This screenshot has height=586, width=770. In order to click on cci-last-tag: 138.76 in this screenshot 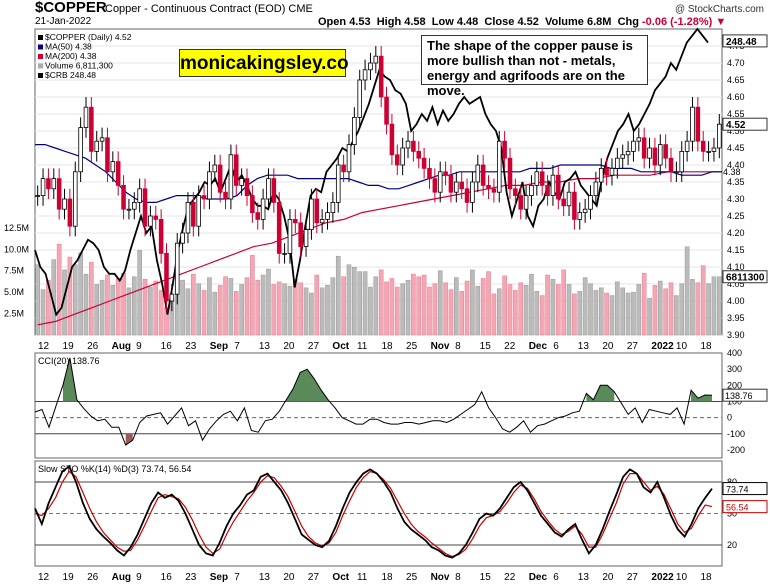, I will do `click(739, 396)`.